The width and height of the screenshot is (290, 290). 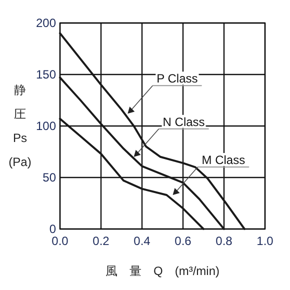 What do you see at coordinates (46, 126) in the screenshot?
I see `y-tick-label: 100` at bounding box center [46, 126].